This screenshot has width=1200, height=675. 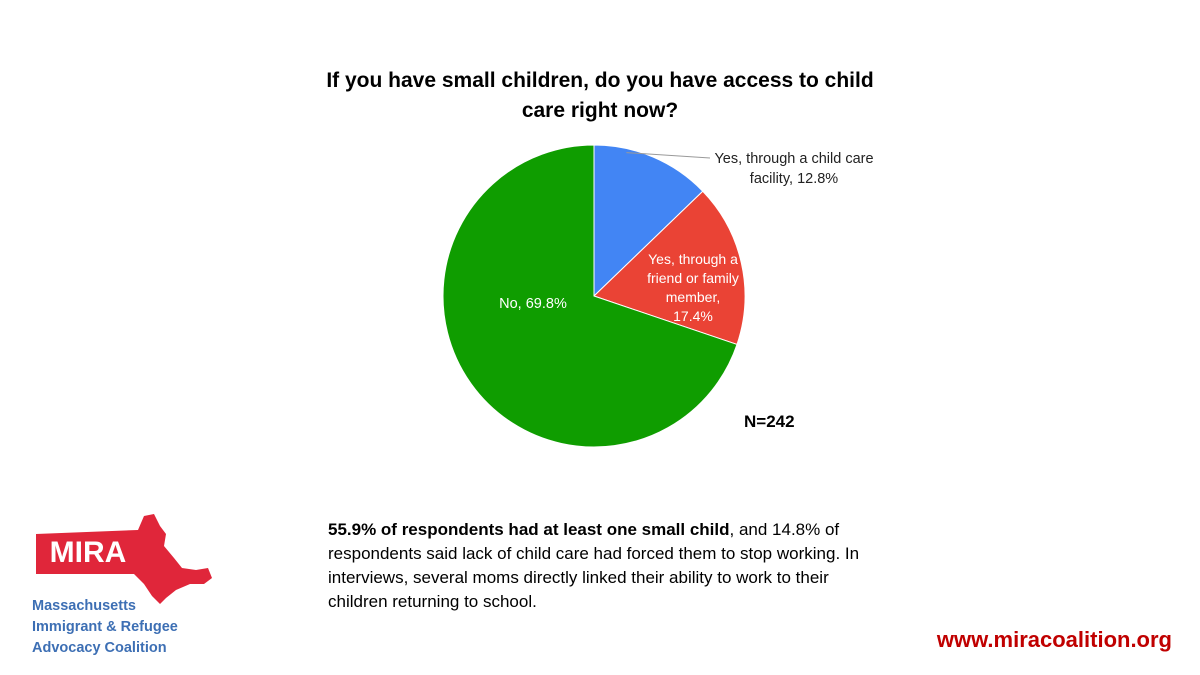 I want to click on mira-logo: MIRA, so click(x=124, y=559).